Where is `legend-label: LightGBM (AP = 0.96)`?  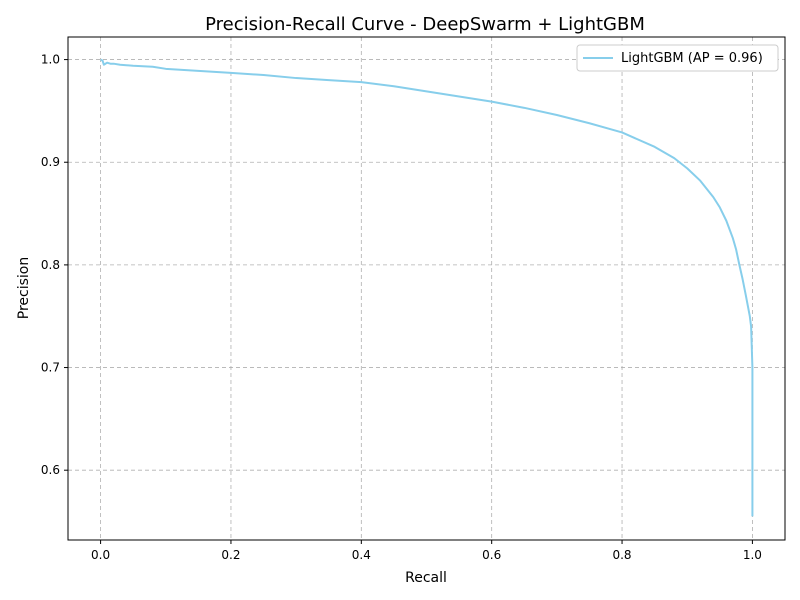 legend-label: LightGBM (AP = 0.96) is located at coordinates (692, 58).